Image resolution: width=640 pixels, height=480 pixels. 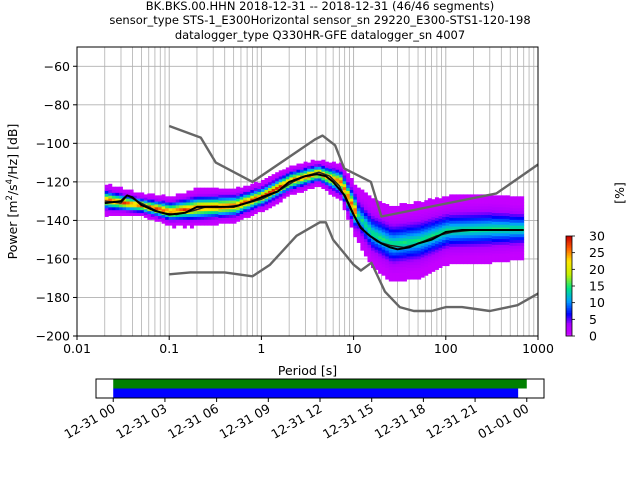 What do you see at coordinates (569, 298) in the screenshot?
I see `colorbar-segment` at bounding box center [569, 298].